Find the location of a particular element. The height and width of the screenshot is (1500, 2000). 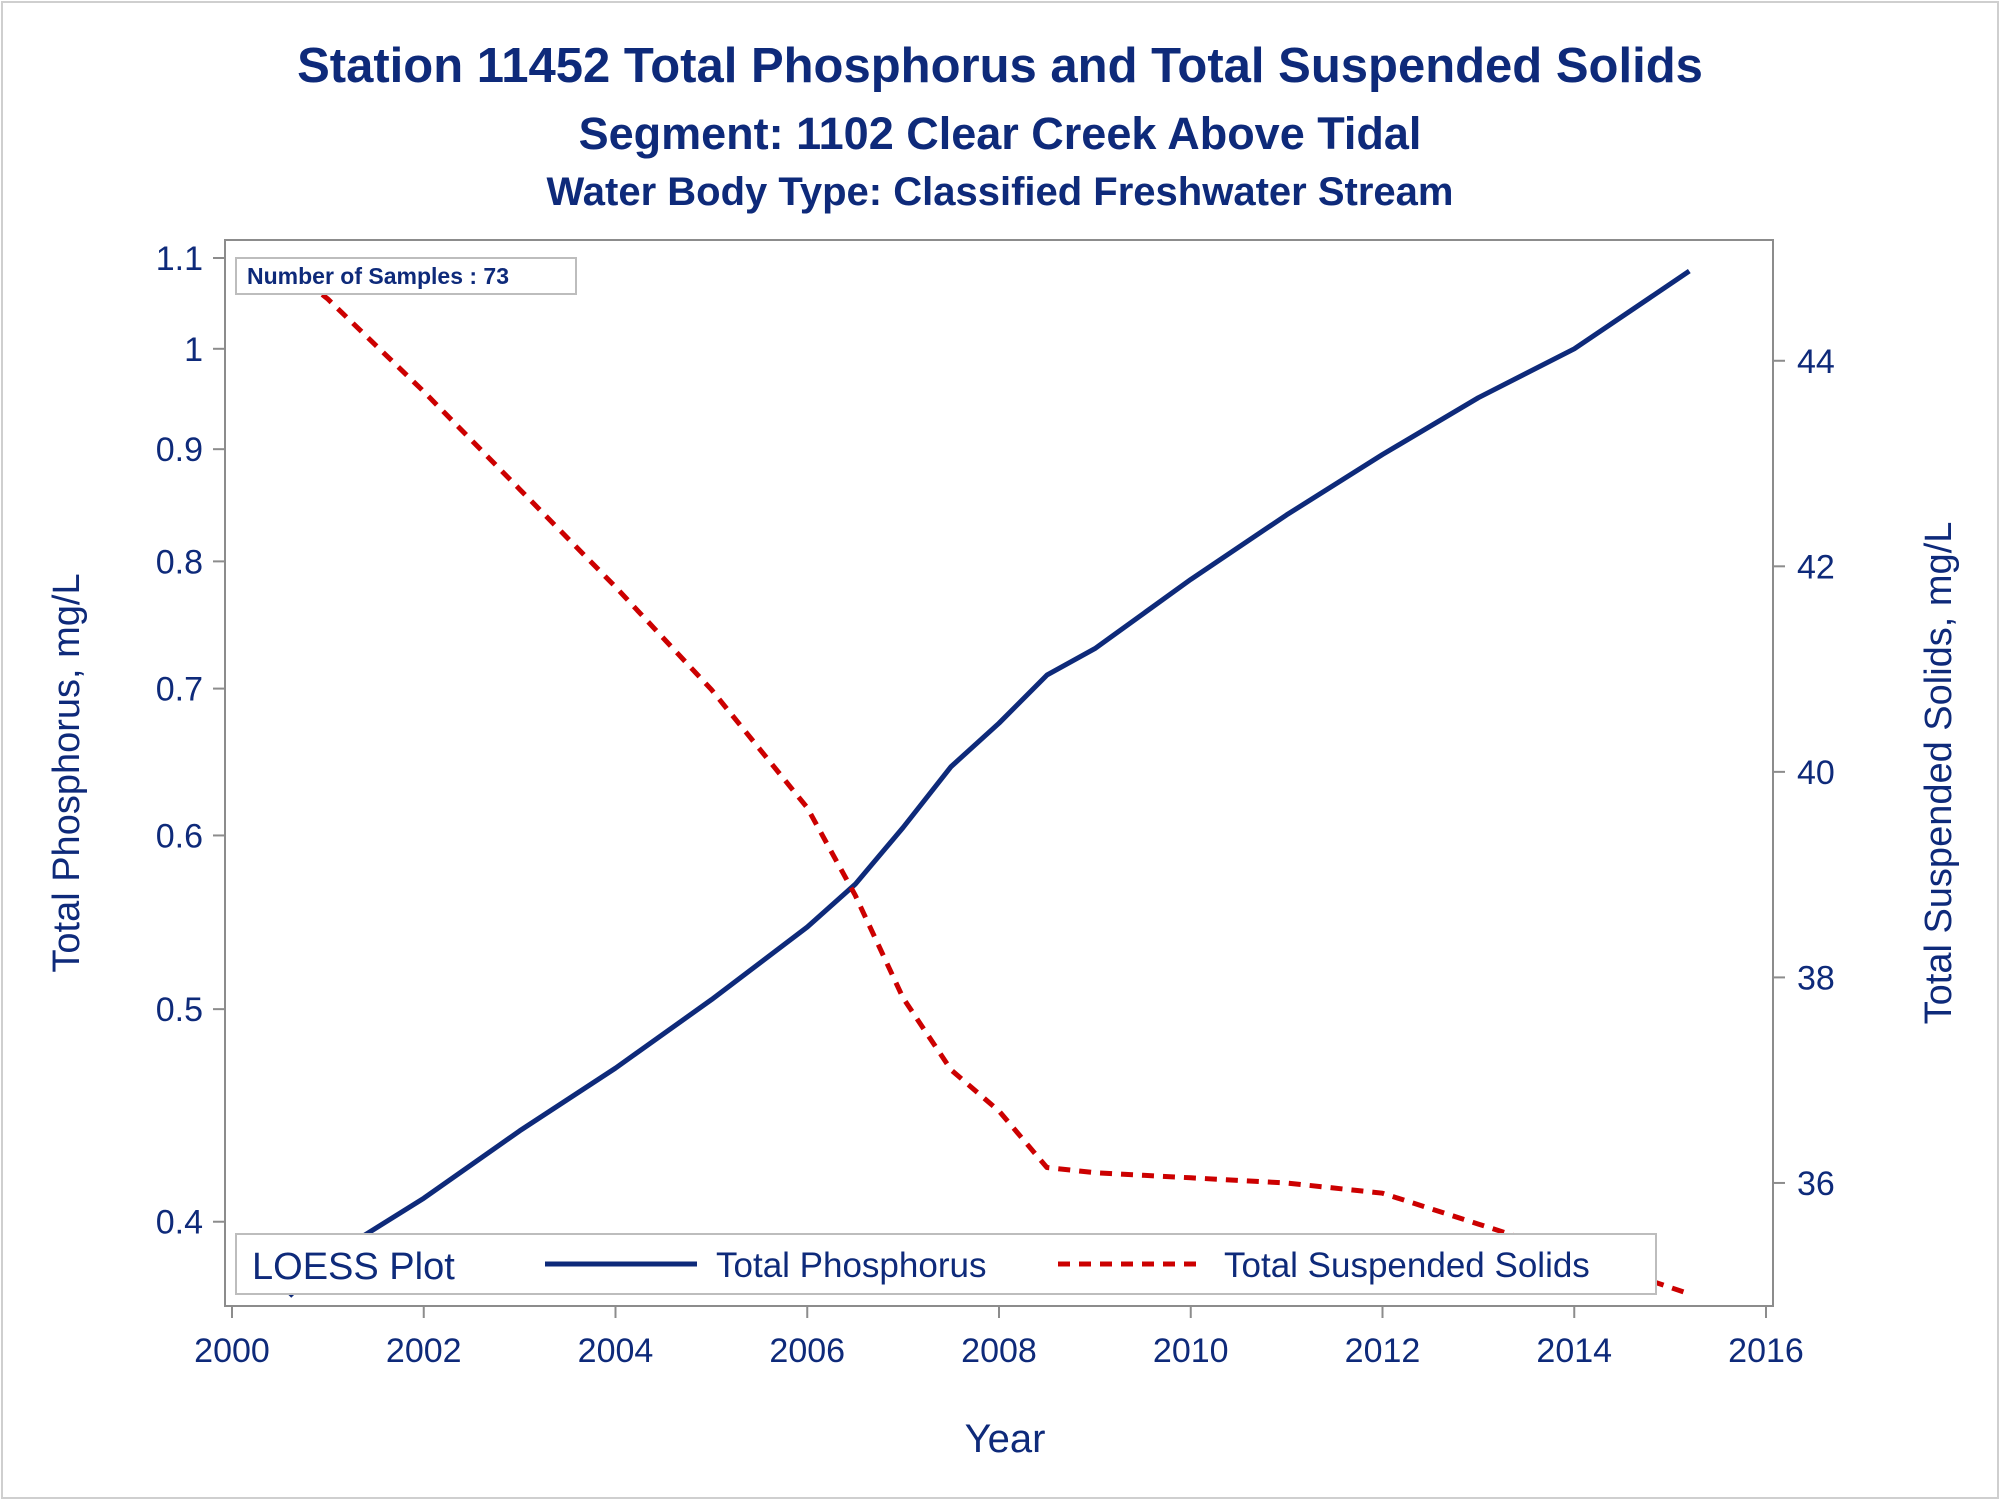

legend-label-phosphorus: Total Phosphorus is located at coordinates (851, 1265).